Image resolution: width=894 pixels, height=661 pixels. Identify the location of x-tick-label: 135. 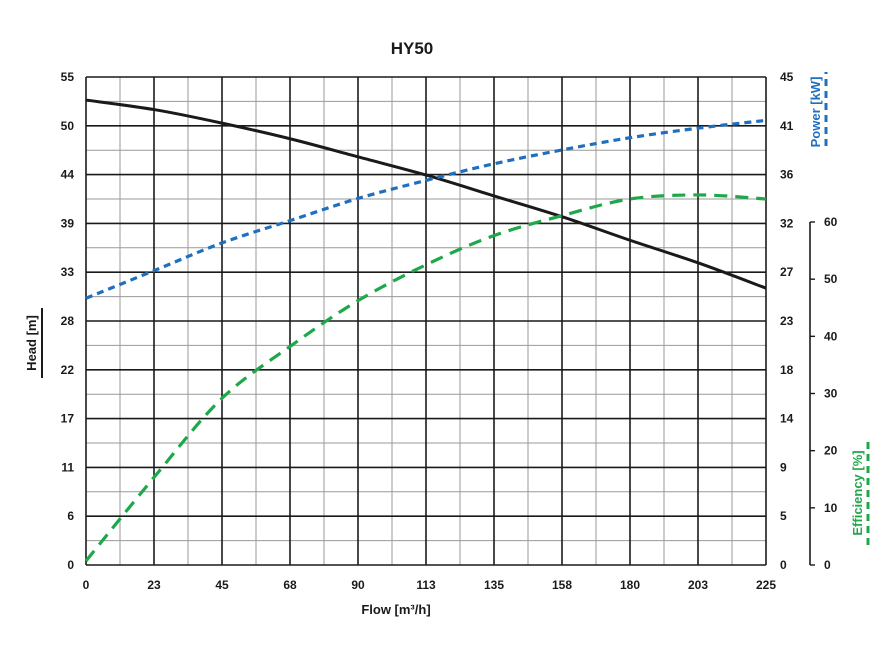
(494, 585).